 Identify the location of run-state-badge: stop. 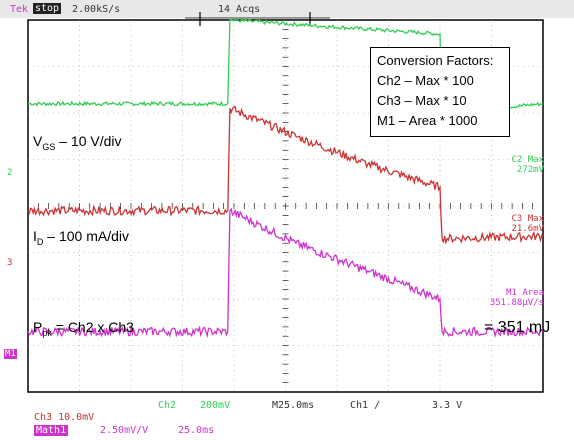
(47, 8).